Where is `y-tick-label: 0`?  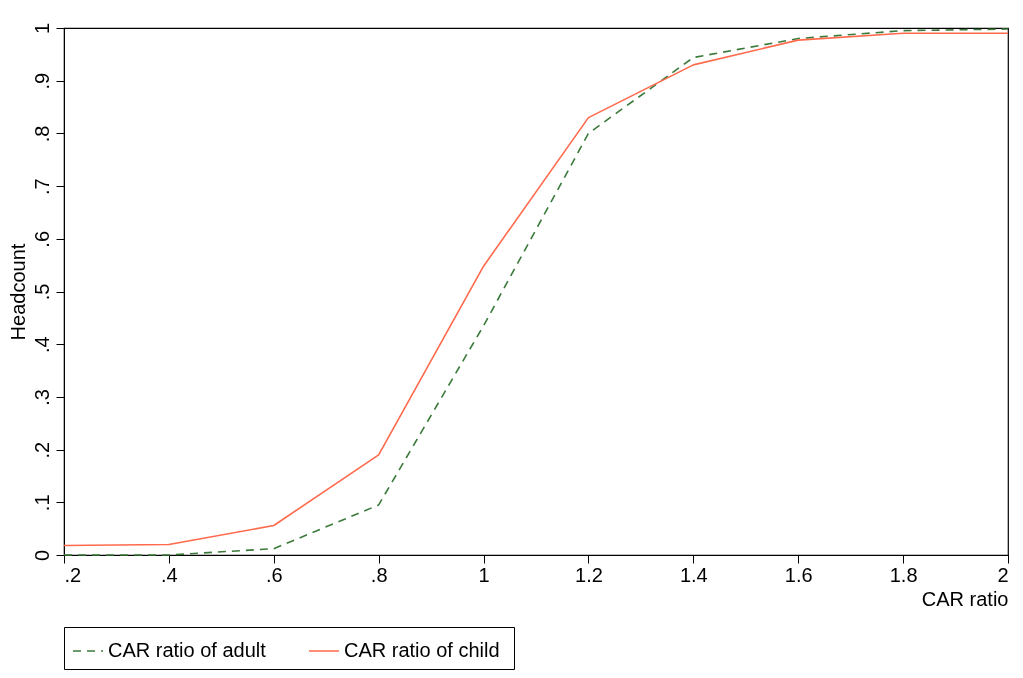
y-tick-label: 0 is located at coordinates (41, 555).